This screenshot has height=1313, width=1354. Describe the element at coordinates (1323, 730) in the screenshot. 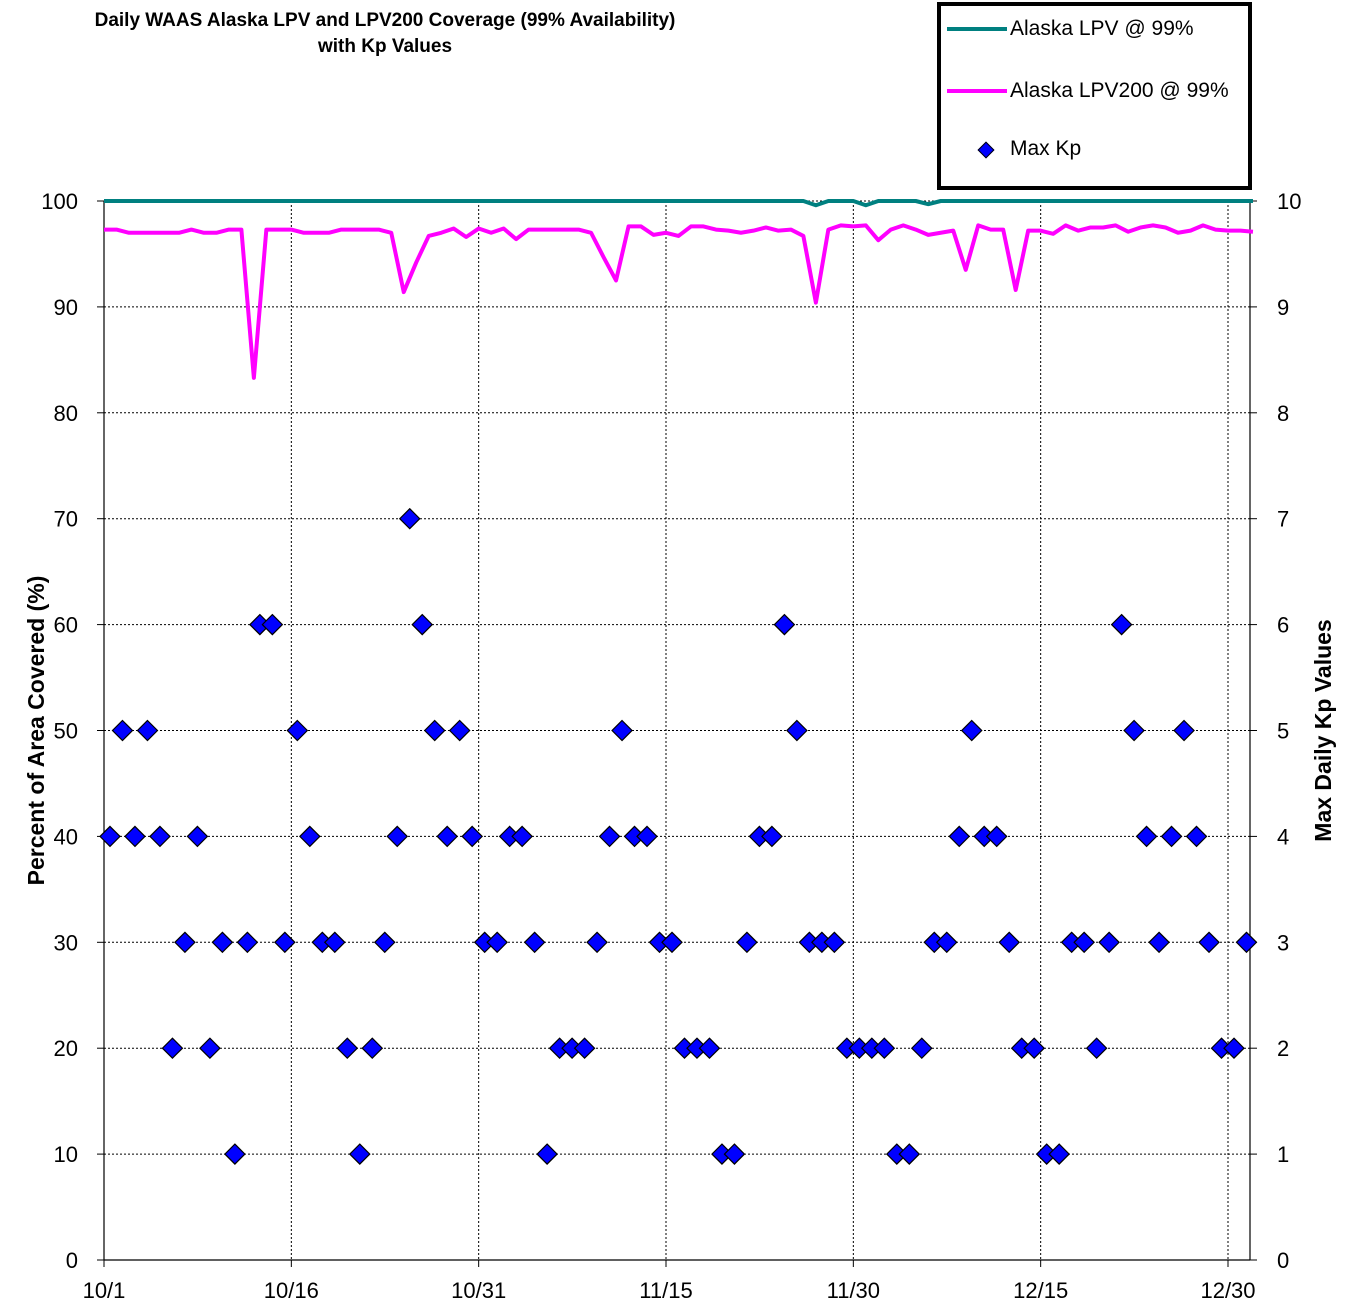

I see `y2-axis-title: Max Daily Kp Values` at that location.